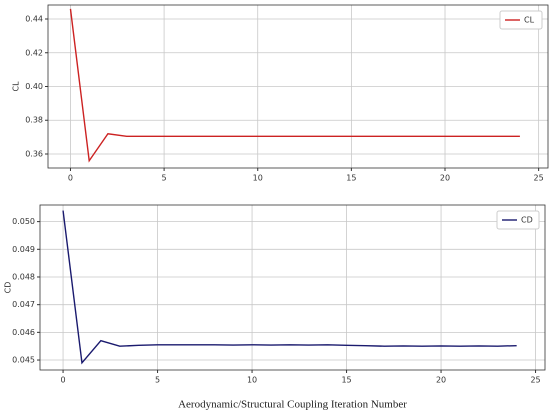 The height and width of the screenshot is (416, 550). I want to click on y-tick-label: 0.045, so click(23, 360).